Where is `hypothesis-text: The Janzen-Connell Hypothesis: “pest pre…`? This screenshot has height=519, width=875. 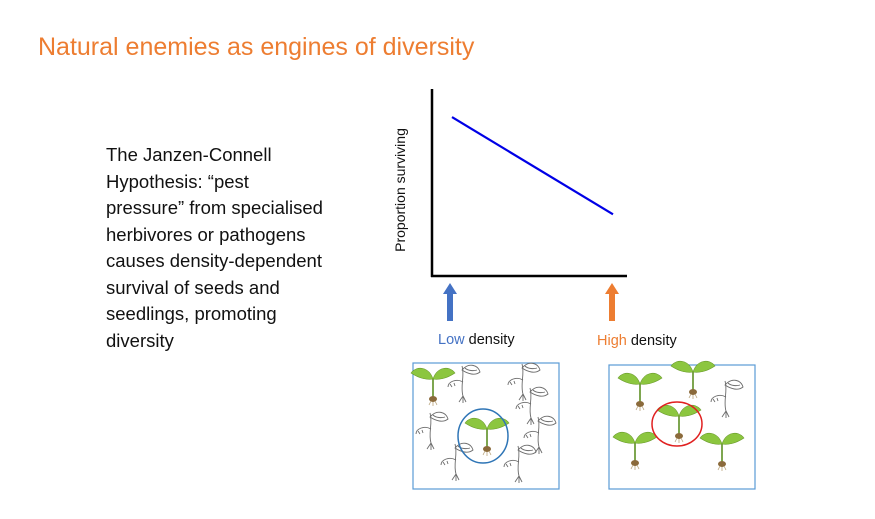
hypothesis-text: The Janzen-Connell Hypothesis: “pest pre… is located at coordinates (214, 247).